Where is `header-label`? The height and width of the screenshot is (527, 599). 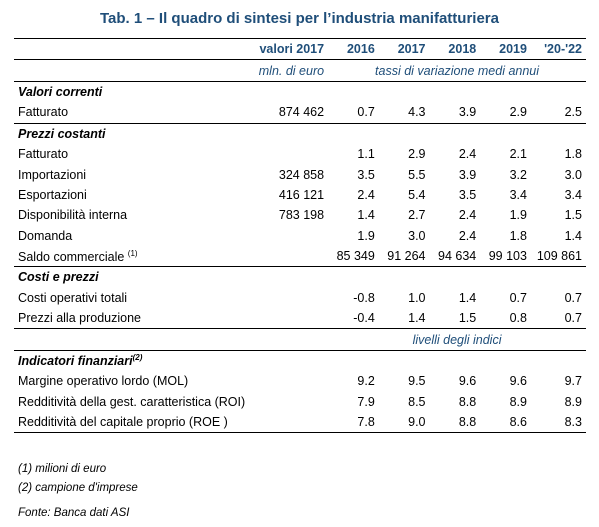
header-label is located at coordinates (132, 49).